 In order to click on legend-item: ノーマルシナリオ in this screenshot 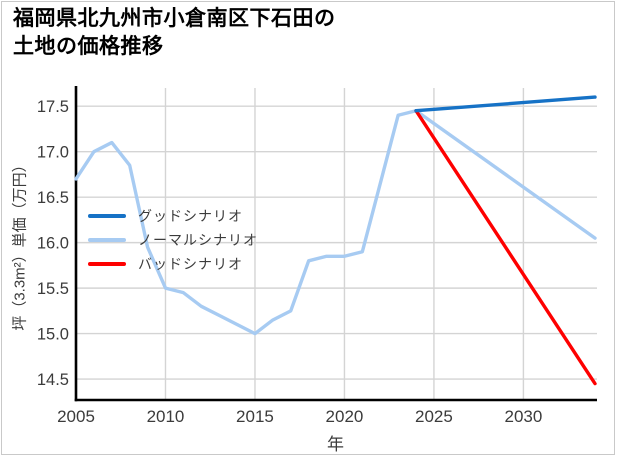, I will do `click(173, 240)`.